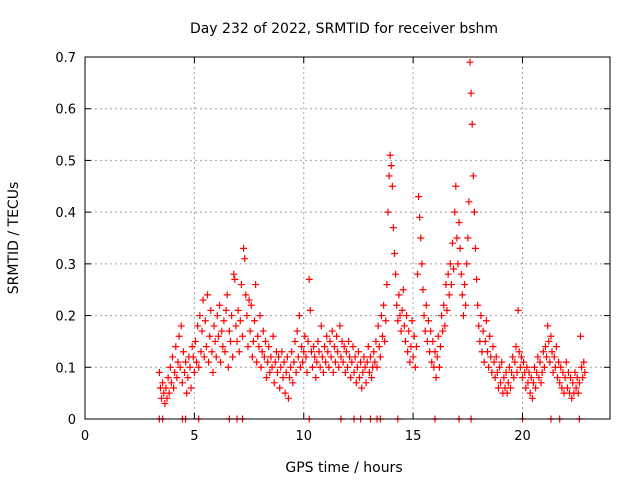  Describe the element at coordinates (522, 436) in the screenshot. I see `x-tick-label: 20` at that location.